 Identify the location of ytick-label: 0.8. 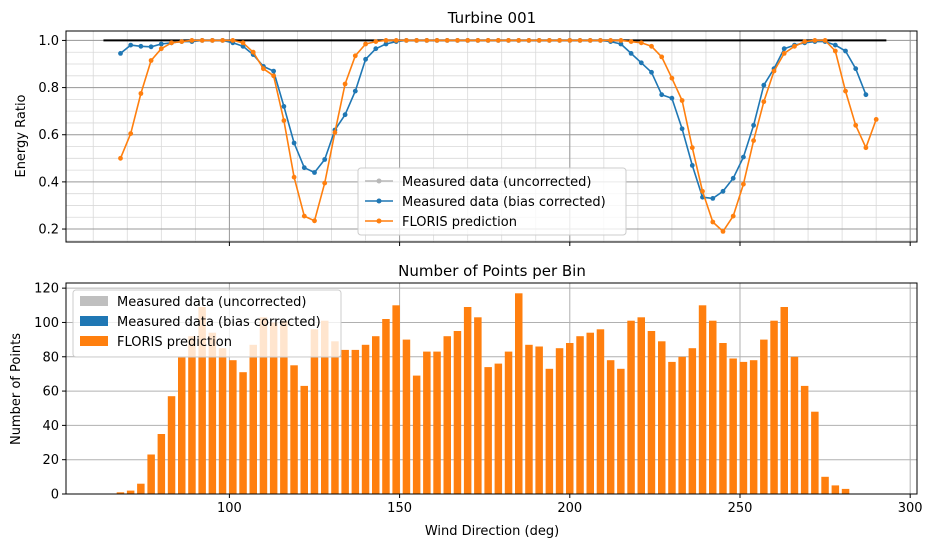
(48, 88).